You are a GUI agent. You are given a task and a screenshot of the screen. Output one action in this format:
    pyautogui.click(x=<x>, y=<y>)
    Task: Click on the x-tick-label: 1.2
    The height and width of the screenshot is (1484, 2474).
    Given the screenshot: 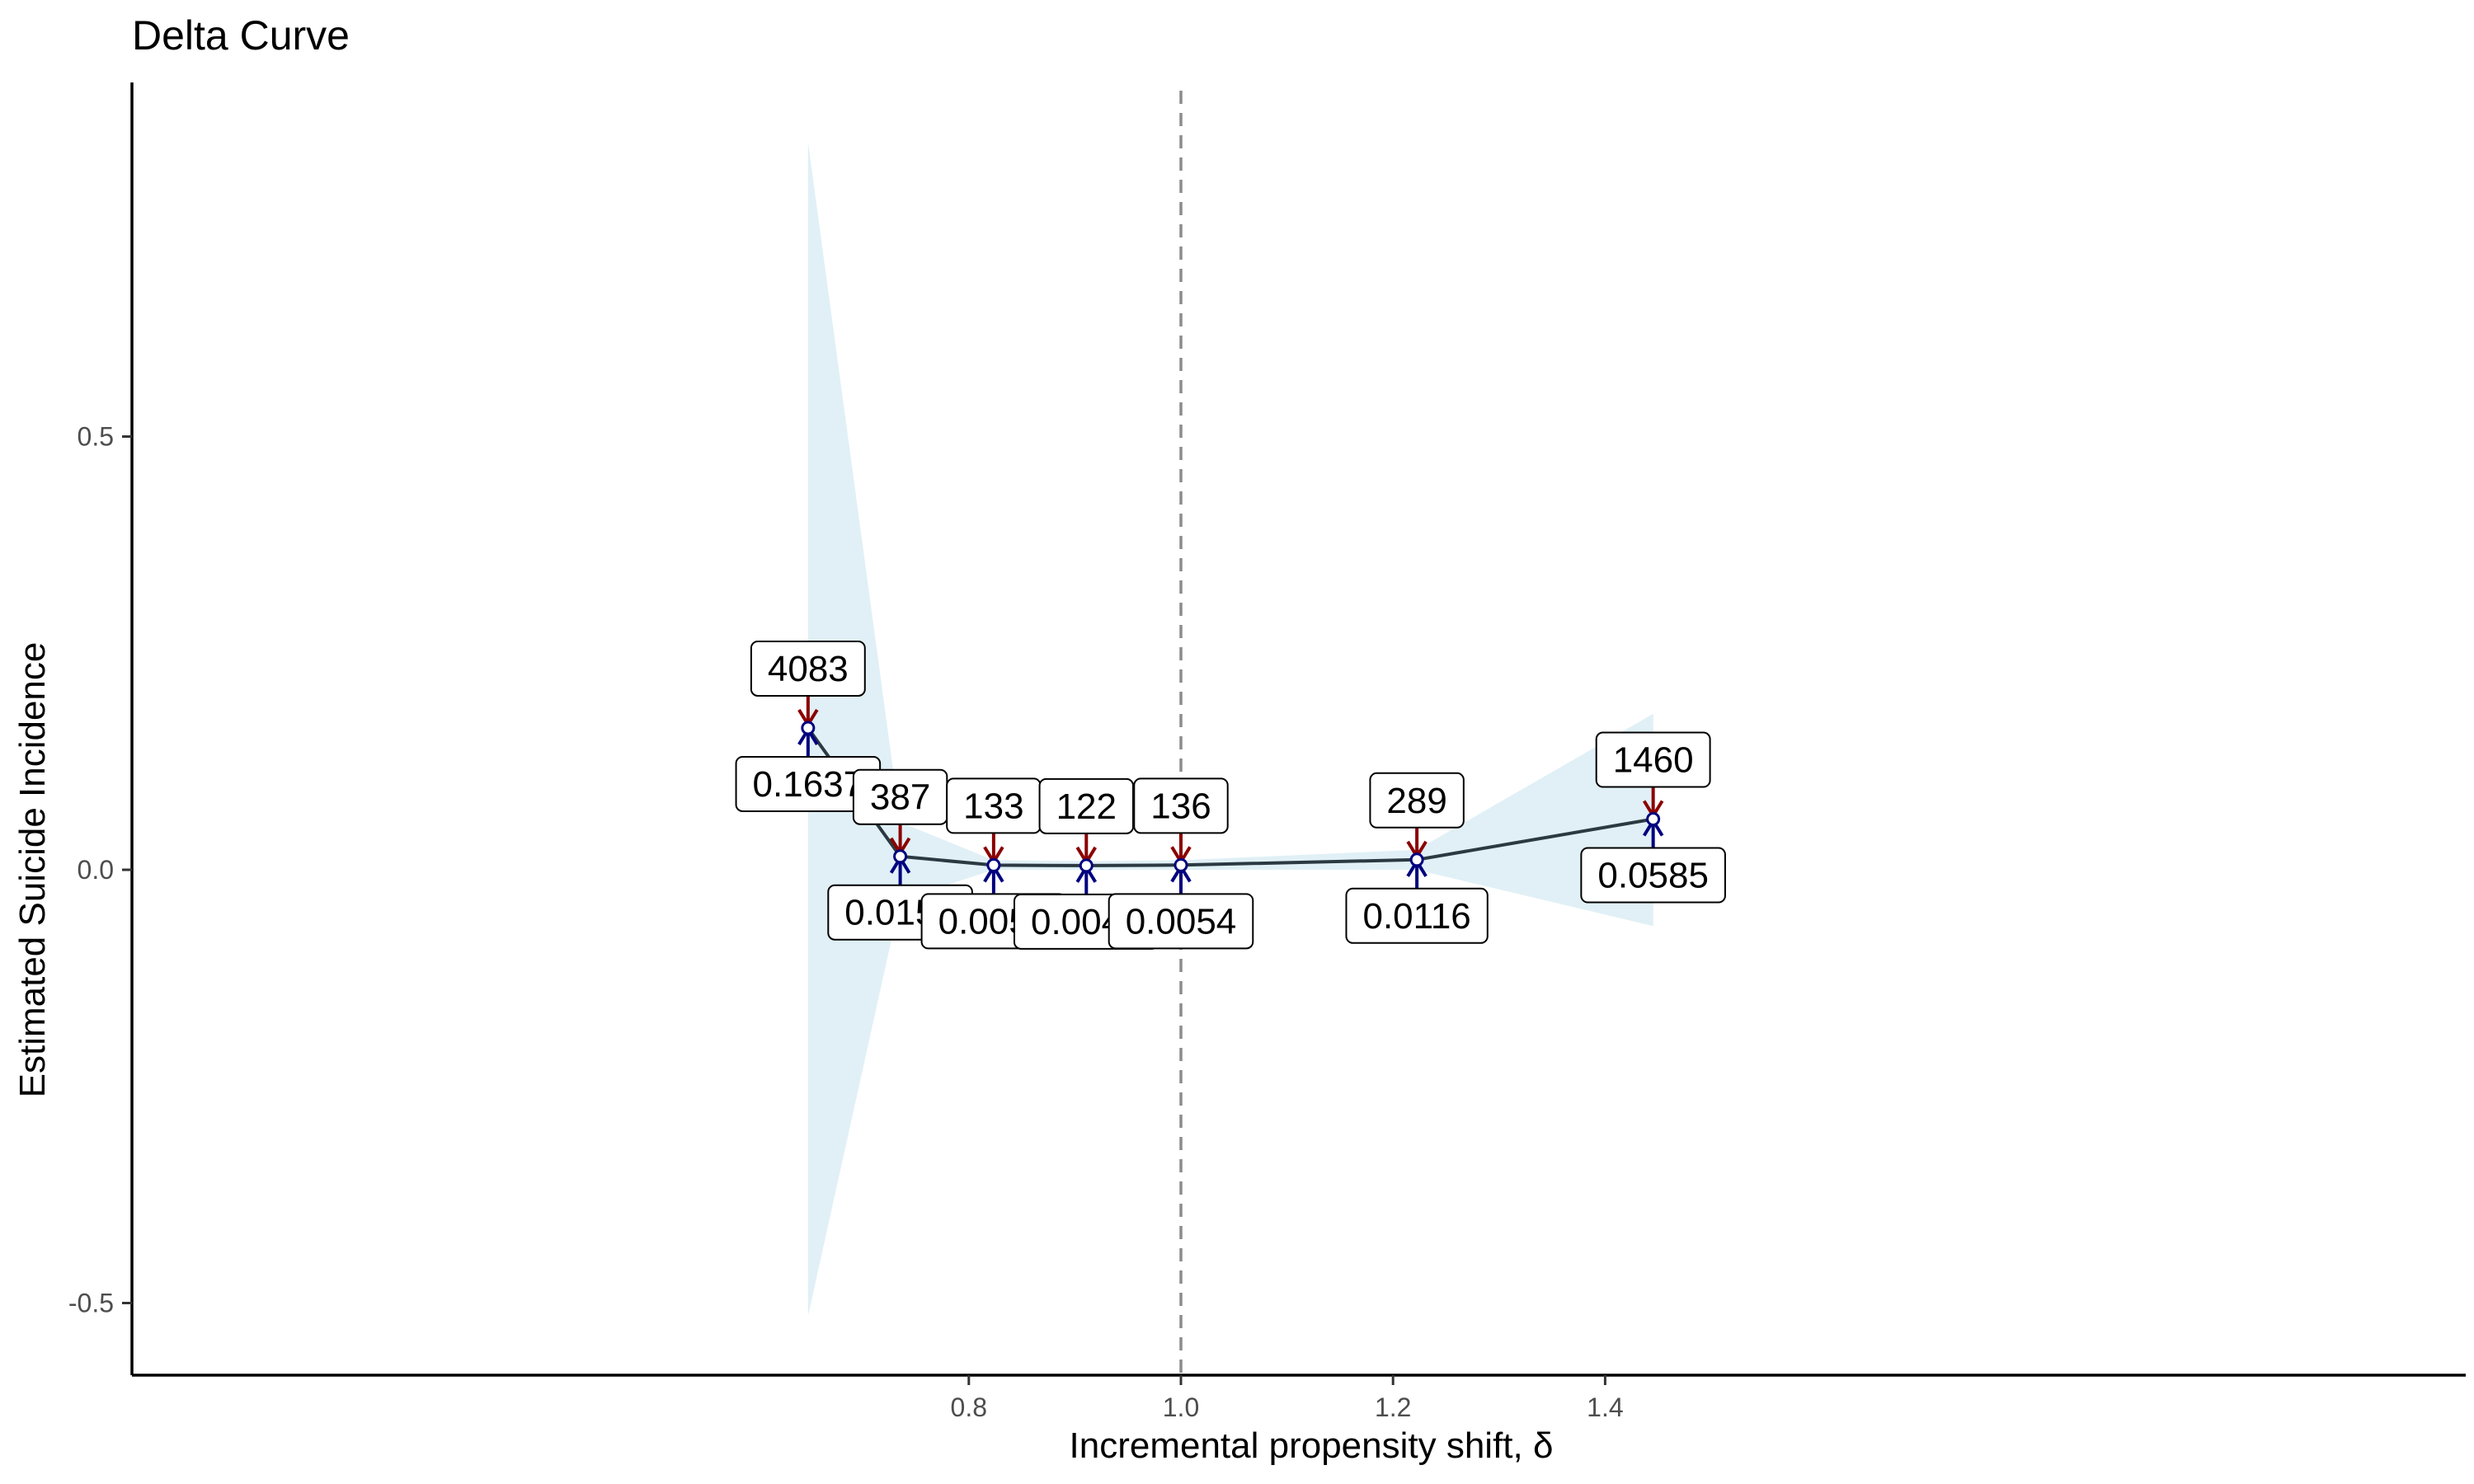 What is the action you would take?
    pyautogui.click(x=1393, y=1407)
    